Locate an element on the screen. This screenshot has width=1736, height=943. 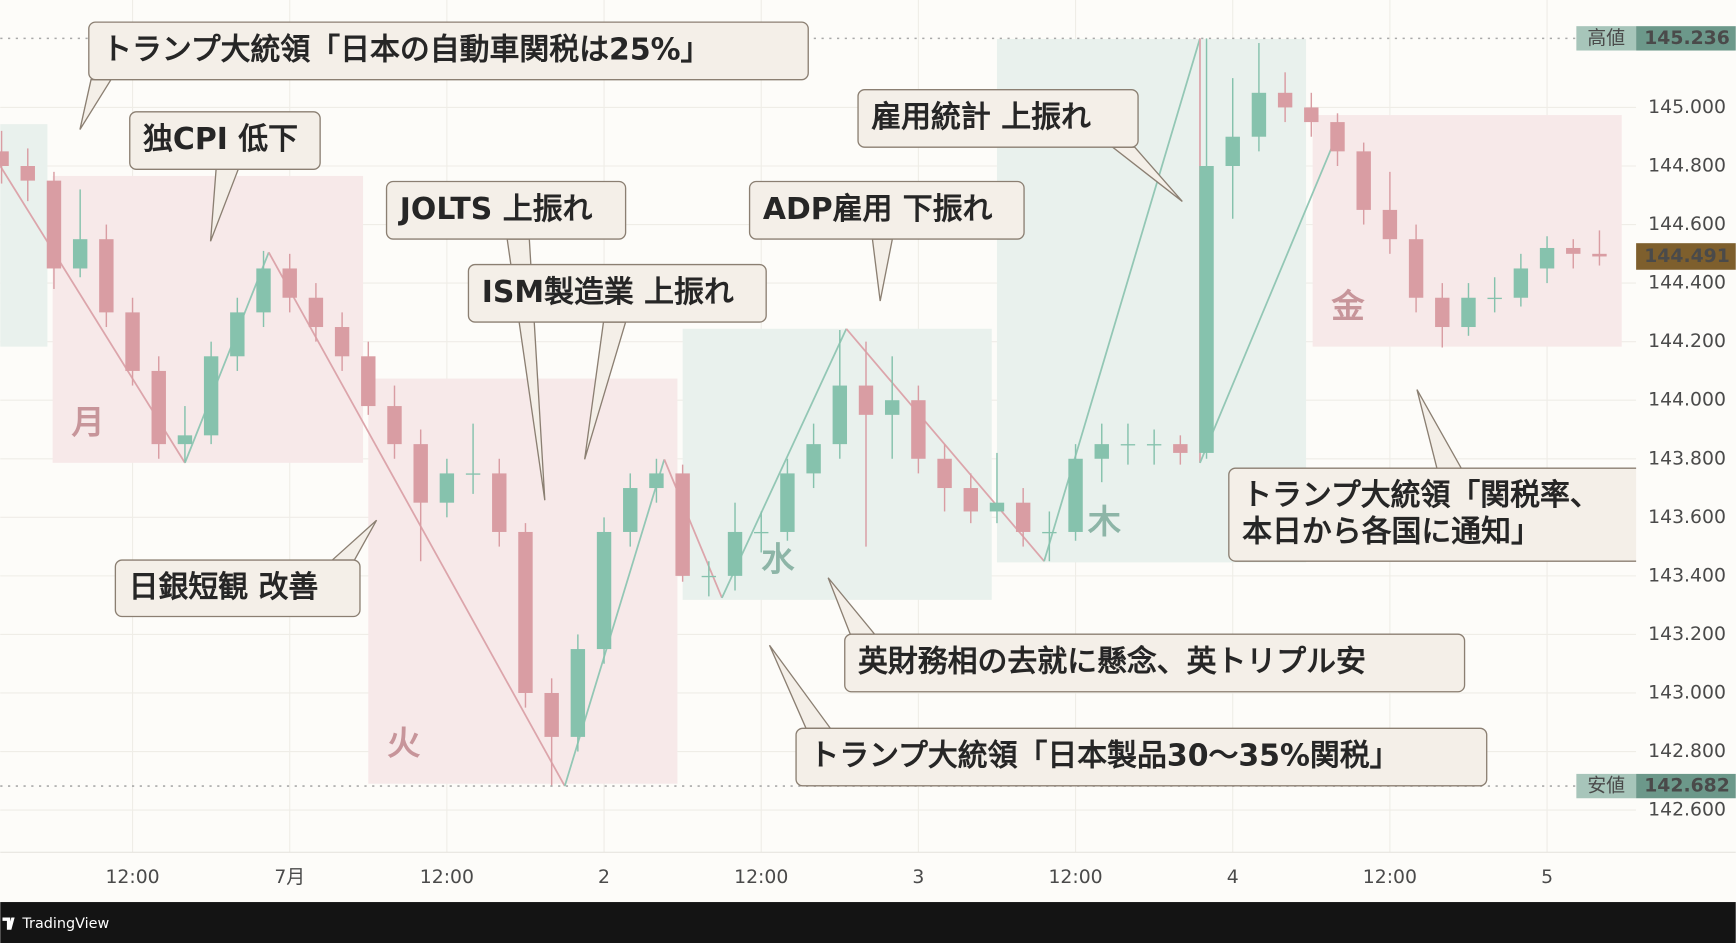
y-tick-label: 144.400 is located at coordinates (1687, 283).